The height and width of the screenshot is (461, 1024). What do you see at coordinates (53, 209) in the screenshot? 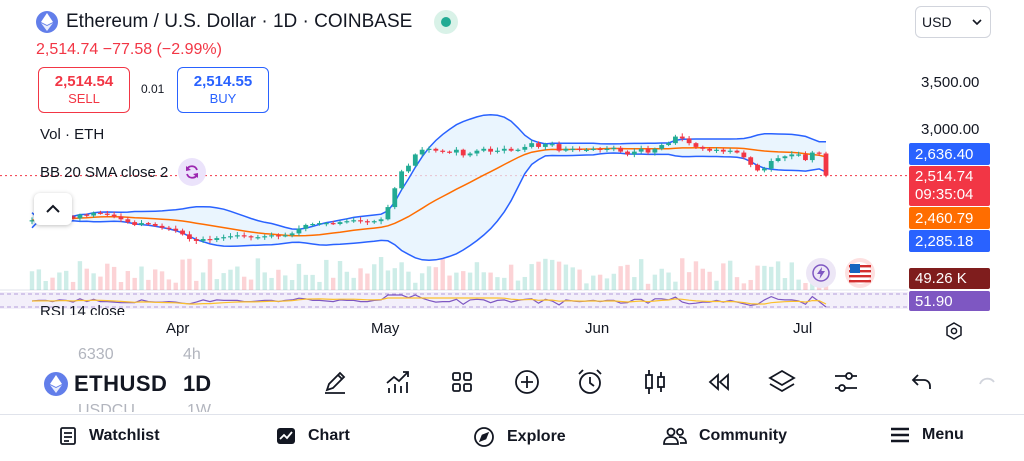
I see `collapse-legend-button` at bounding box center [53, 209].